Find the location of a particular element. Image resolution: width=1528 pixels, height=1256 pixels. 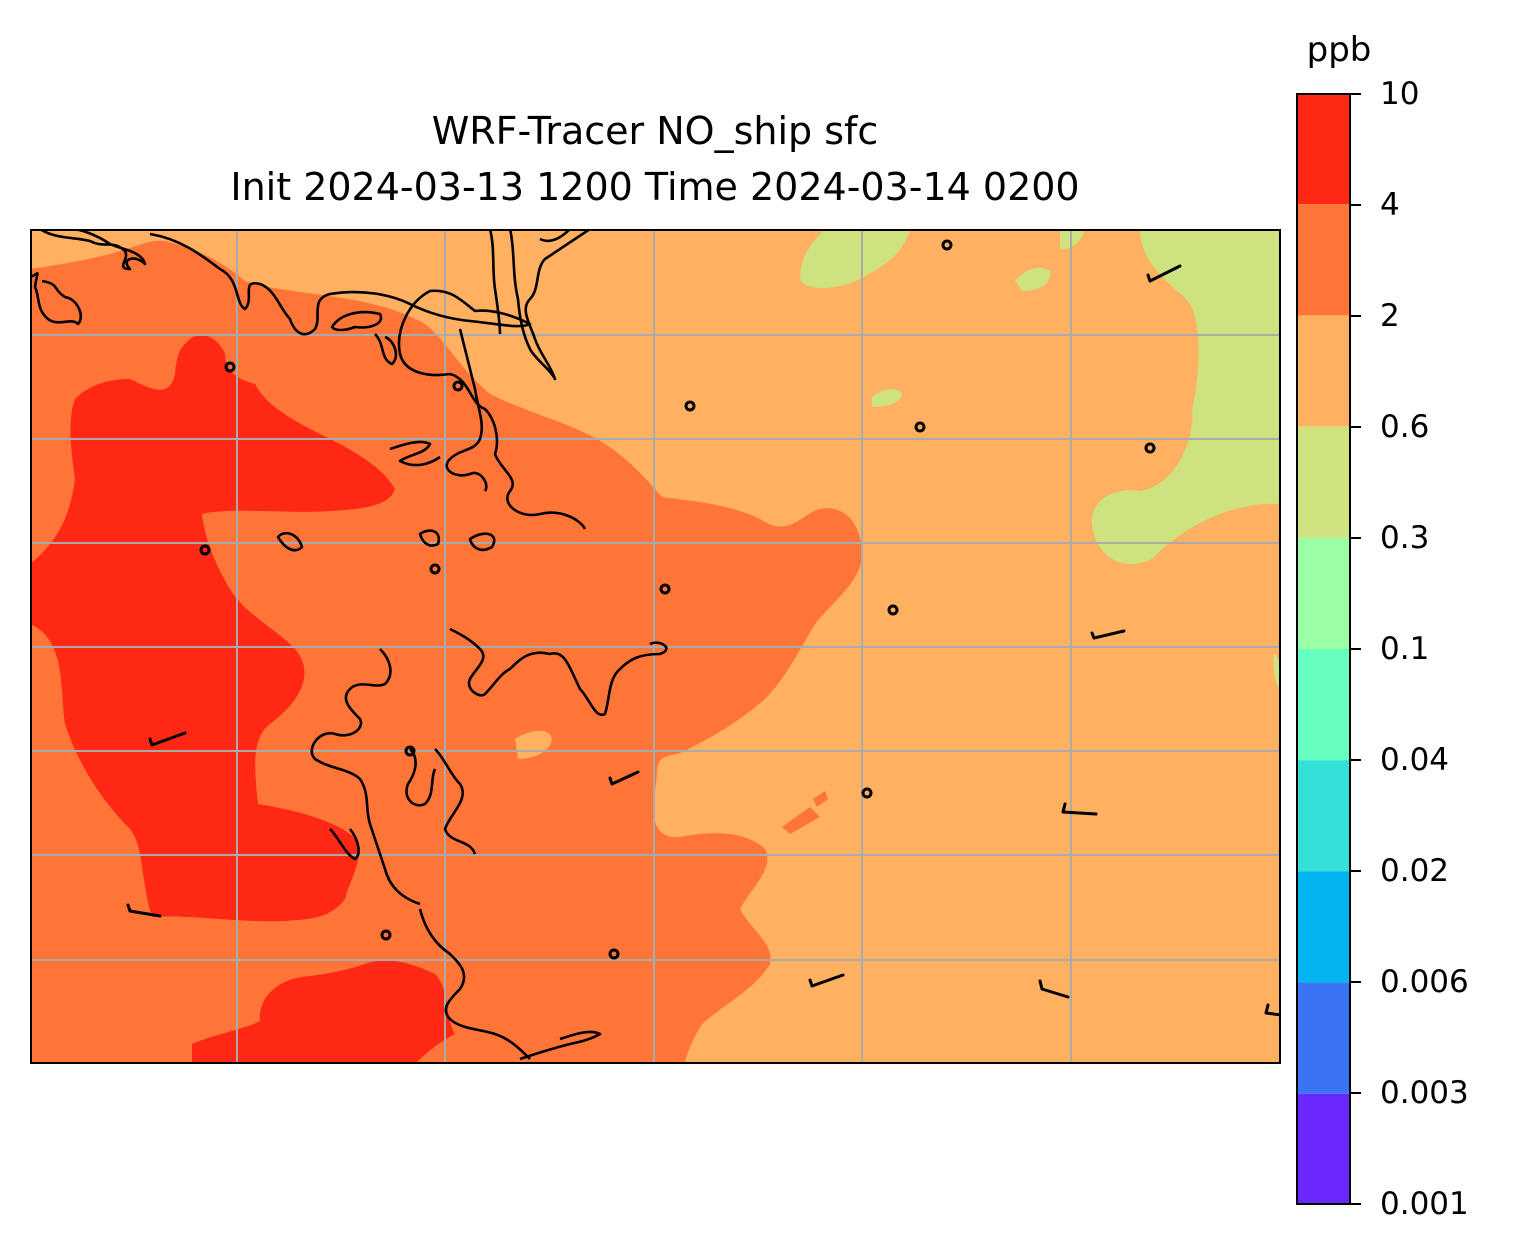

colorbar-band-0.3-0.6 is located at coordinates (1323, 482).